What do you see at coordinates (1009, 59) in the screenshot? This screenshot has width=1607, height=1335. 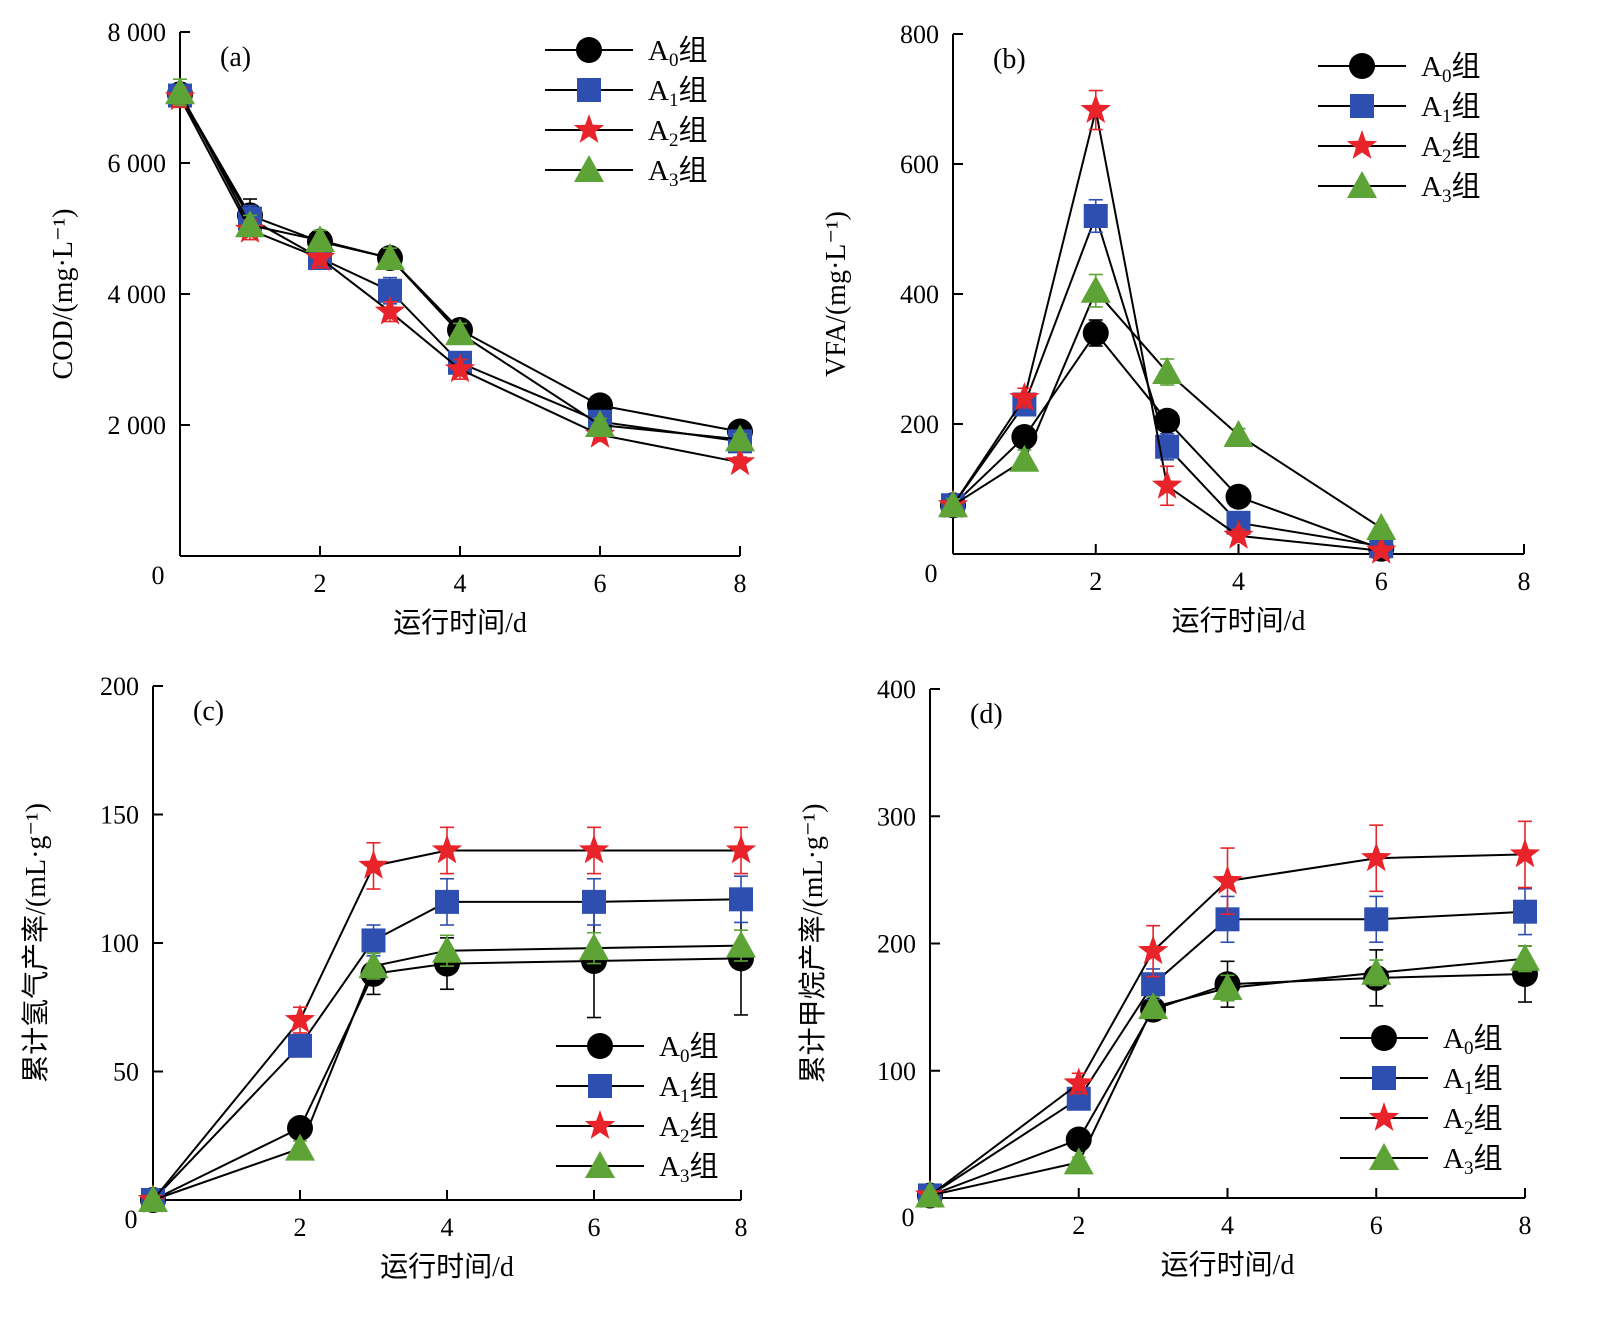 I see `panel-label: (b)` at bounding box center [1009, 59].